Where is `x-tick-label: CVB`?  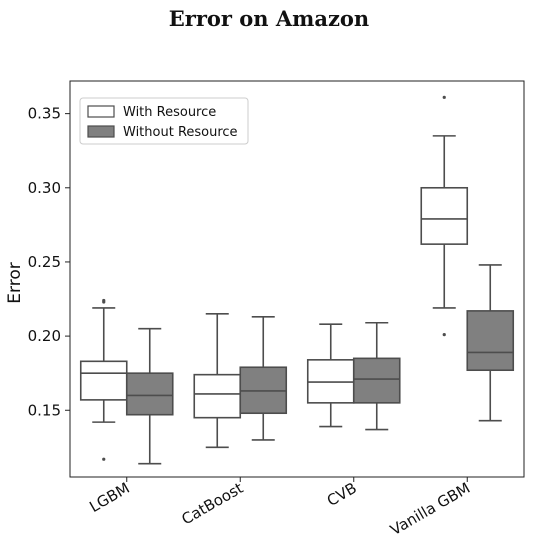 x-tick-label: CVB is located at coordinates (342, 494).